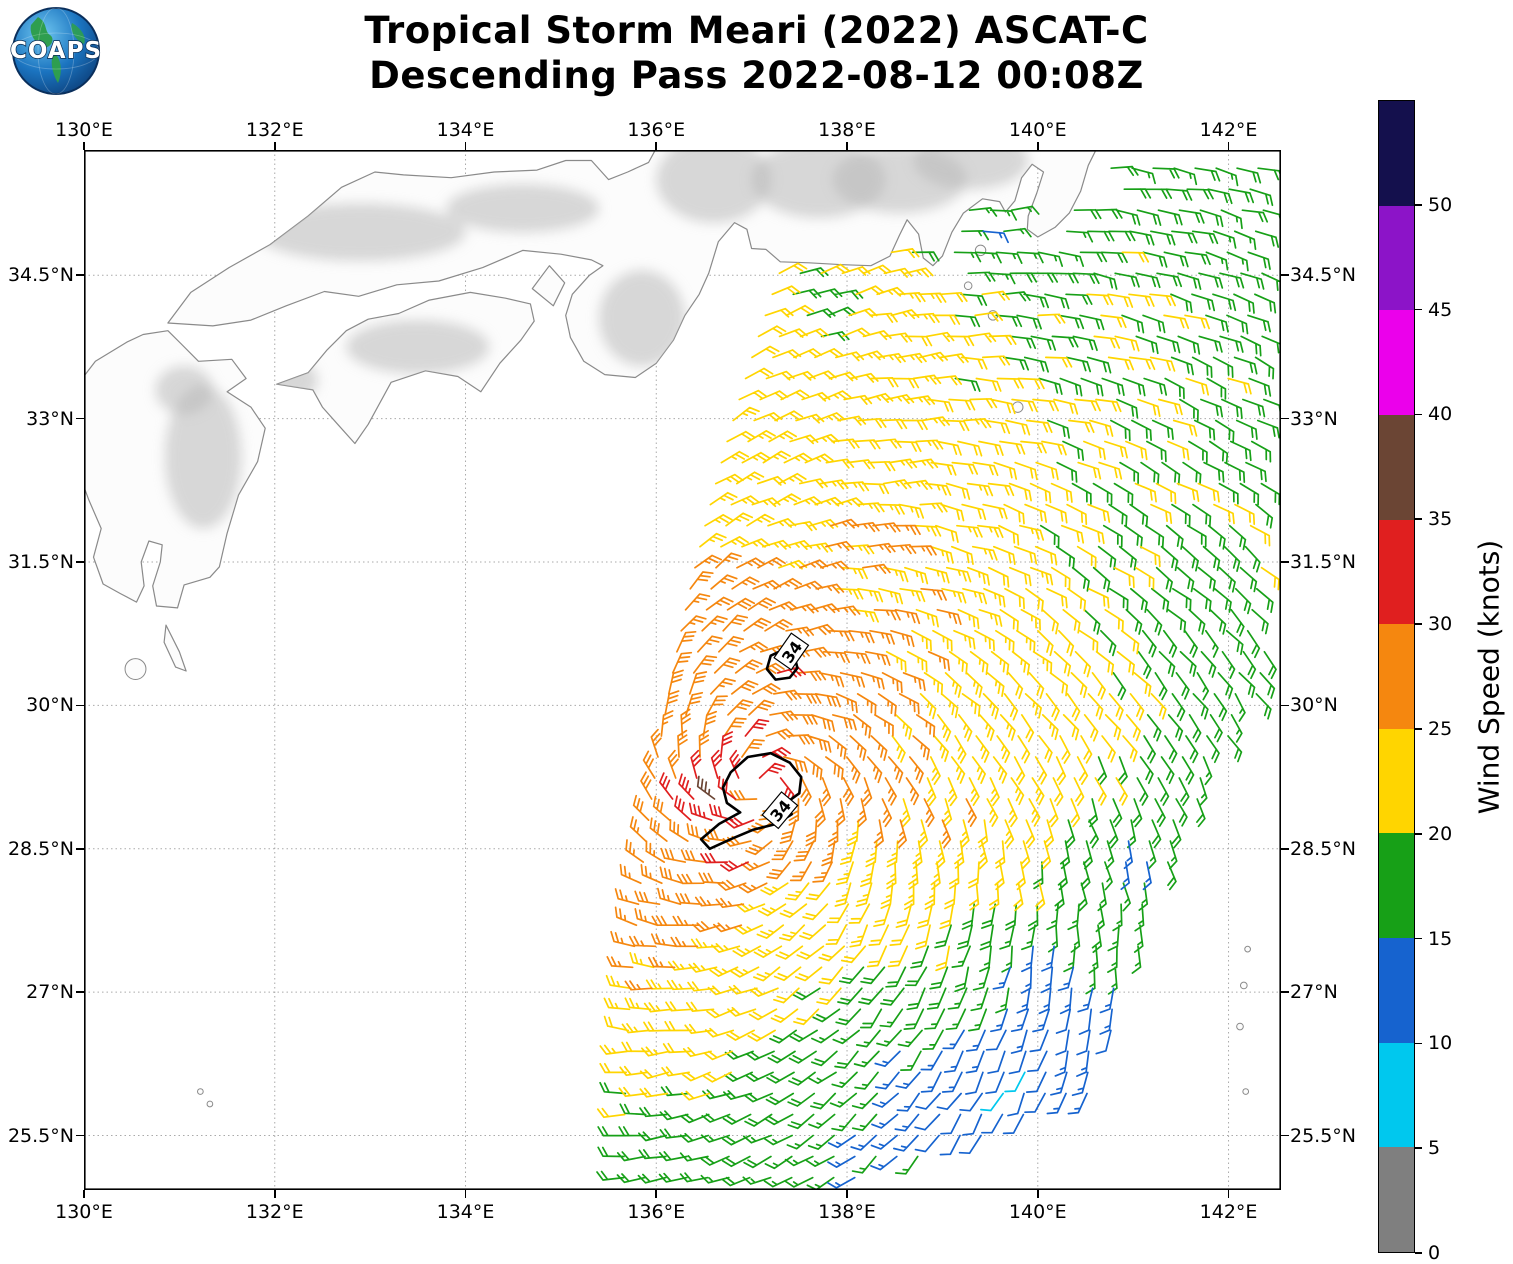 This screenshot has height=1264, width=1513. I want to click on contour-label-34: 34, so click(791, 651).